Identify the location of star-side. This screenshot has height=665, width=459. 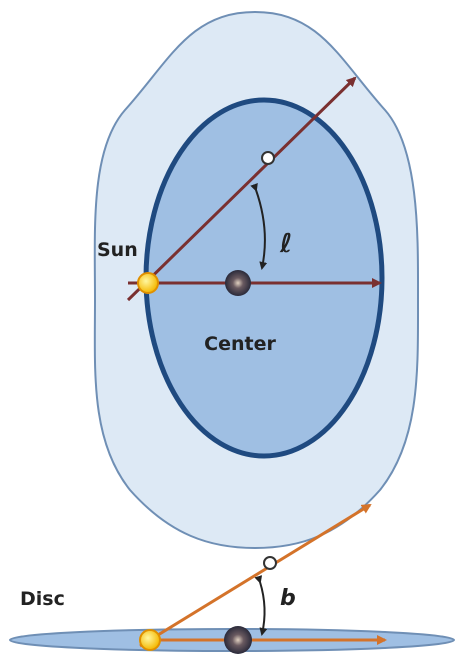
(270, 563).